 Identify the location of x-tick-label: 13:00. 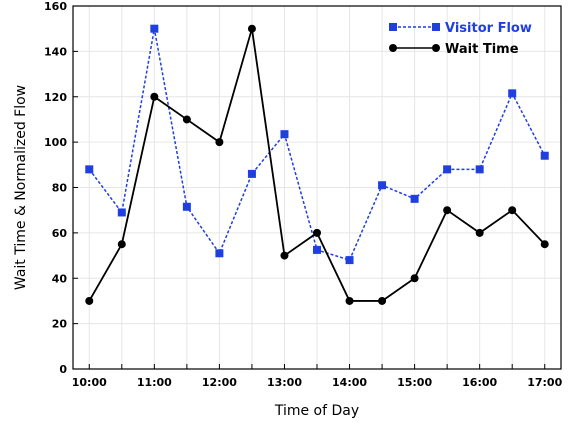
(284, 382).